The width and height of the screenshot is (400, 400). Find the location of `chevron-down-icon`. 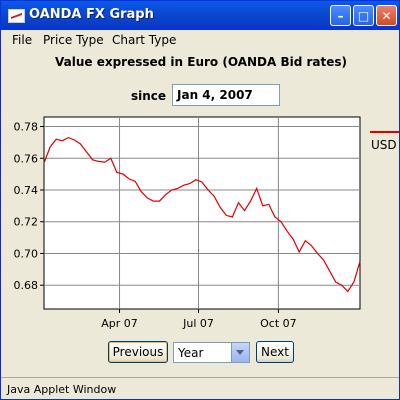

chevron-down-icon is located at coordinates (240, 352).